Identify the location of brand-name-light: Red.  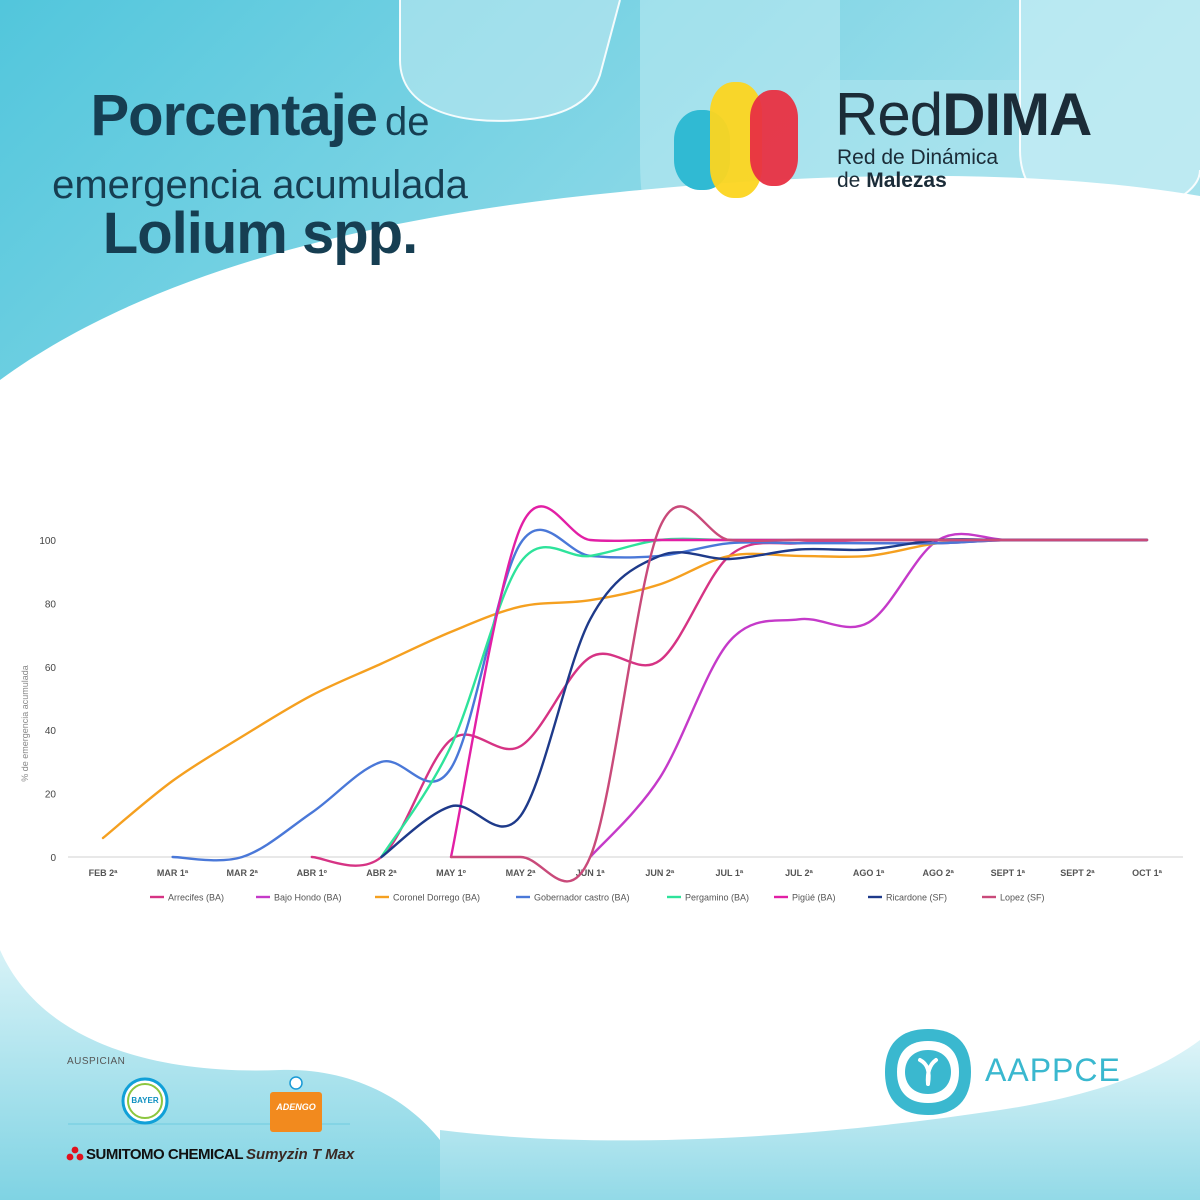
(889, 114).